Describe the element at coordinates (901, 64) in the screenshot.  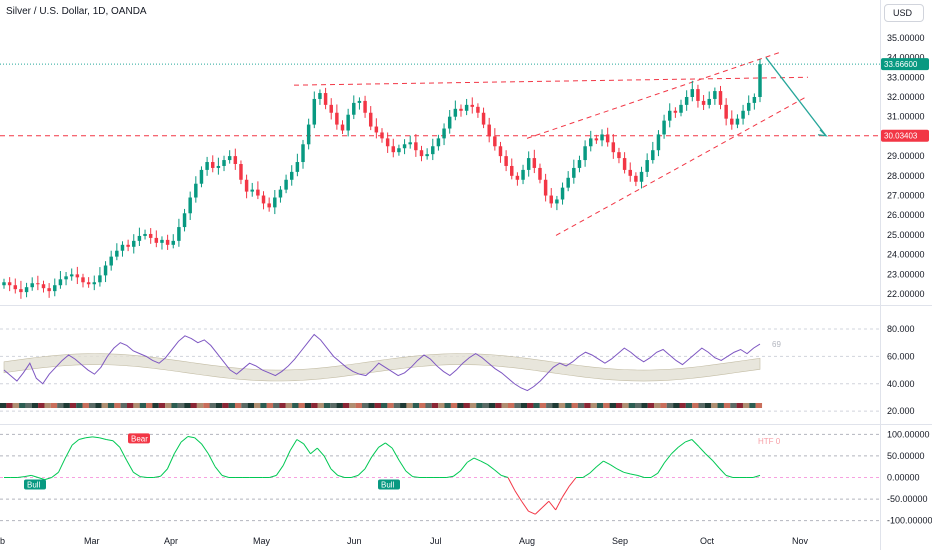
I see `last-price-tag: 33.66600` at that location.